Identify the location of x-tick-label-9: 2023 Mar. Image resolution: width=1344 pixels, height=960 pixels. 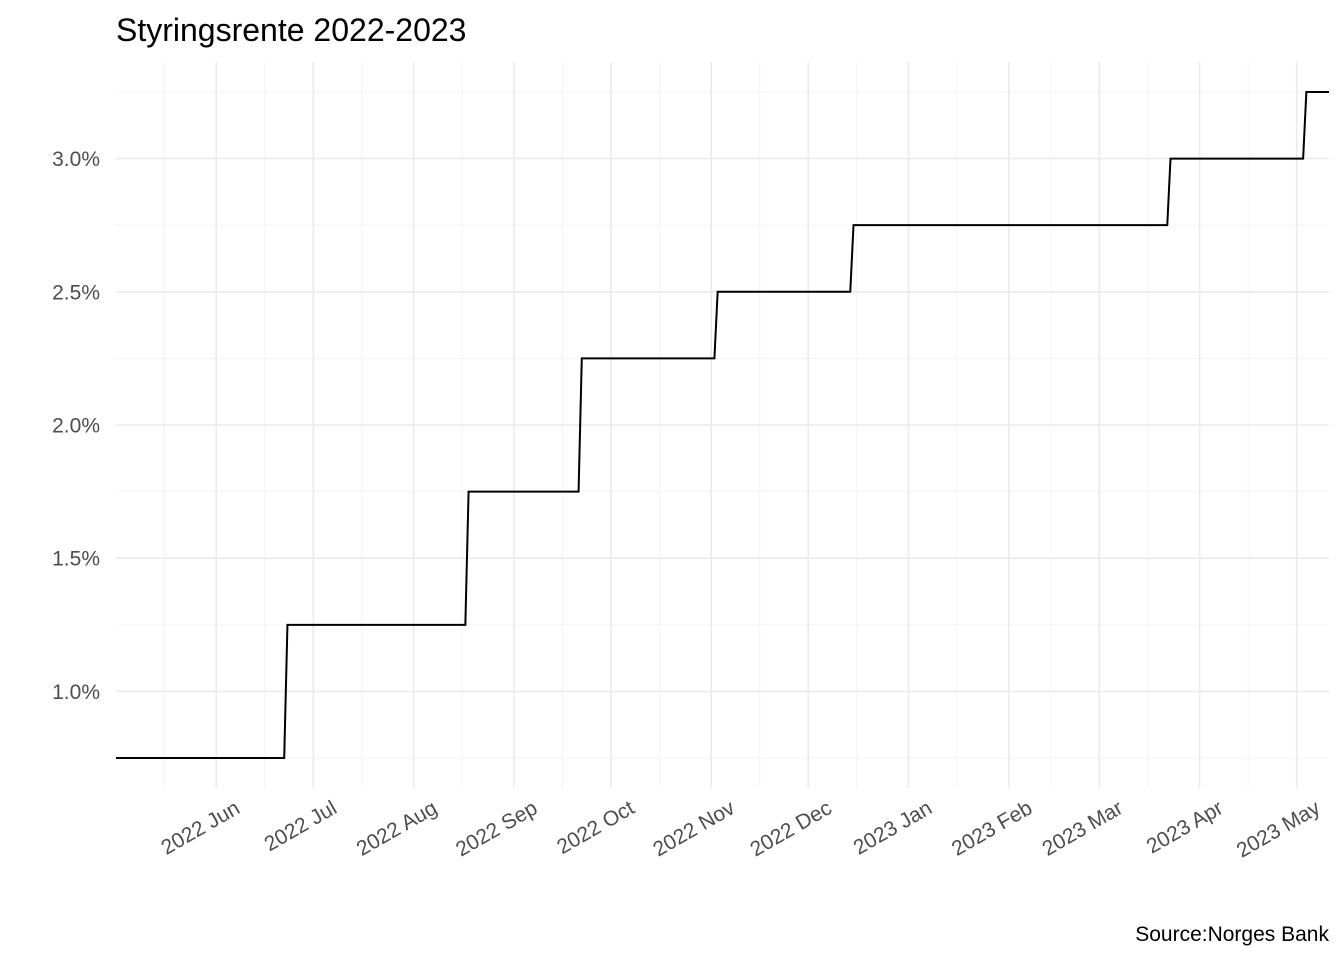
(1083, 828).